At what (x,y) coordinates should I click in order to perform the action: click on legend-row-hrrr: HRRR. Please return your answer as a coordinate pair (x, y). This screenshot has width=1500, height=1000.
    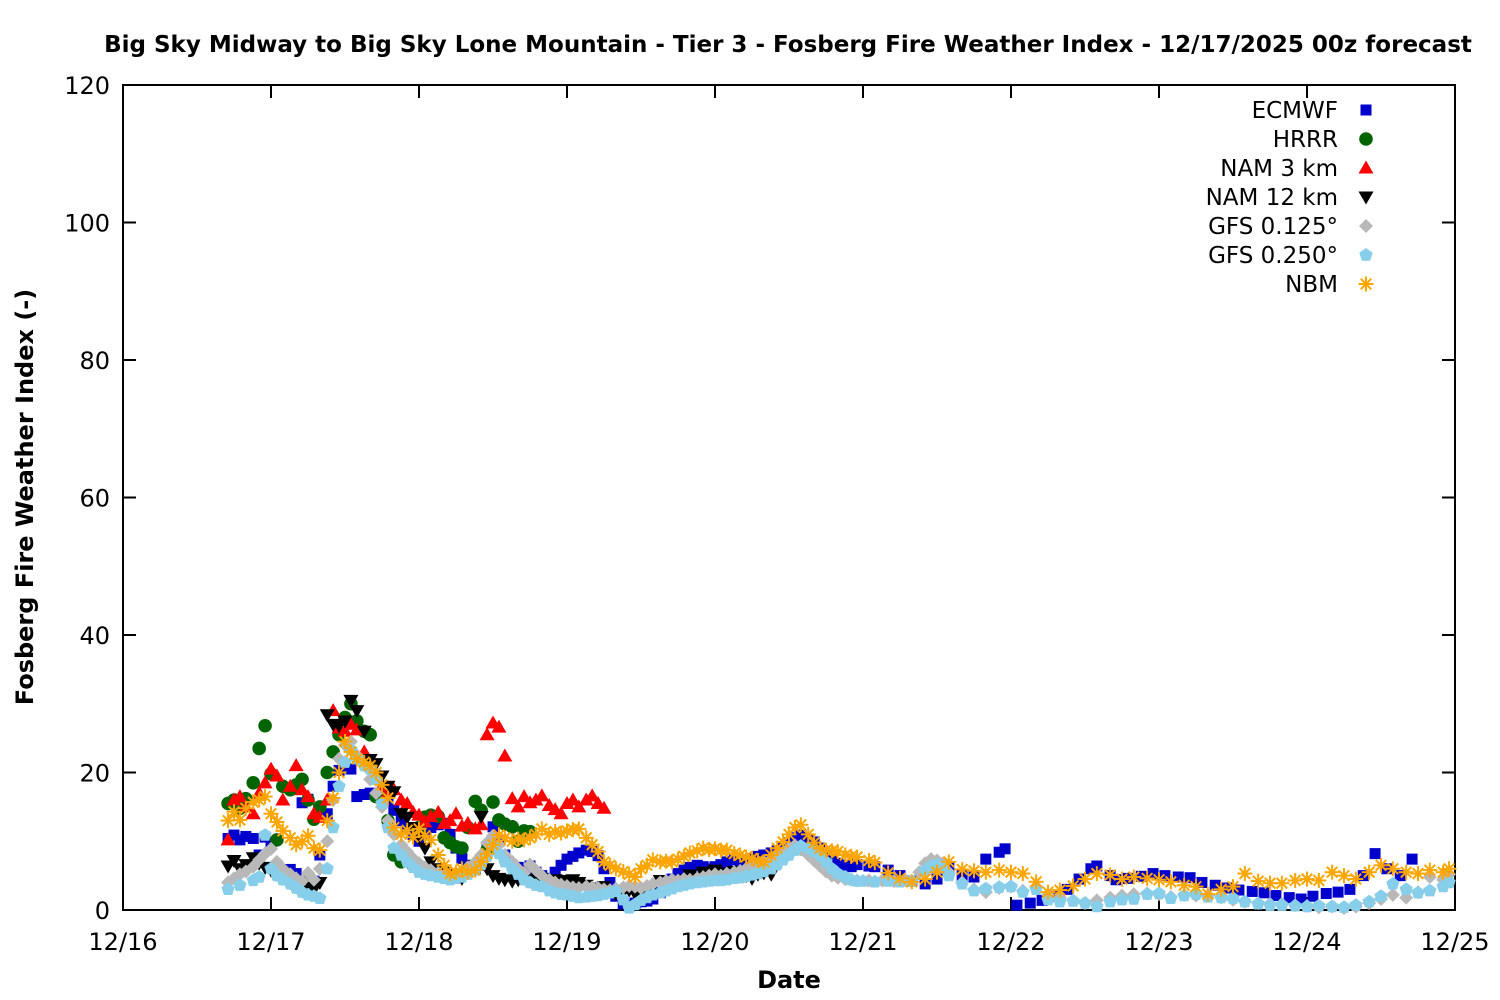
    Looking at the image, I should click on (1323, 140).